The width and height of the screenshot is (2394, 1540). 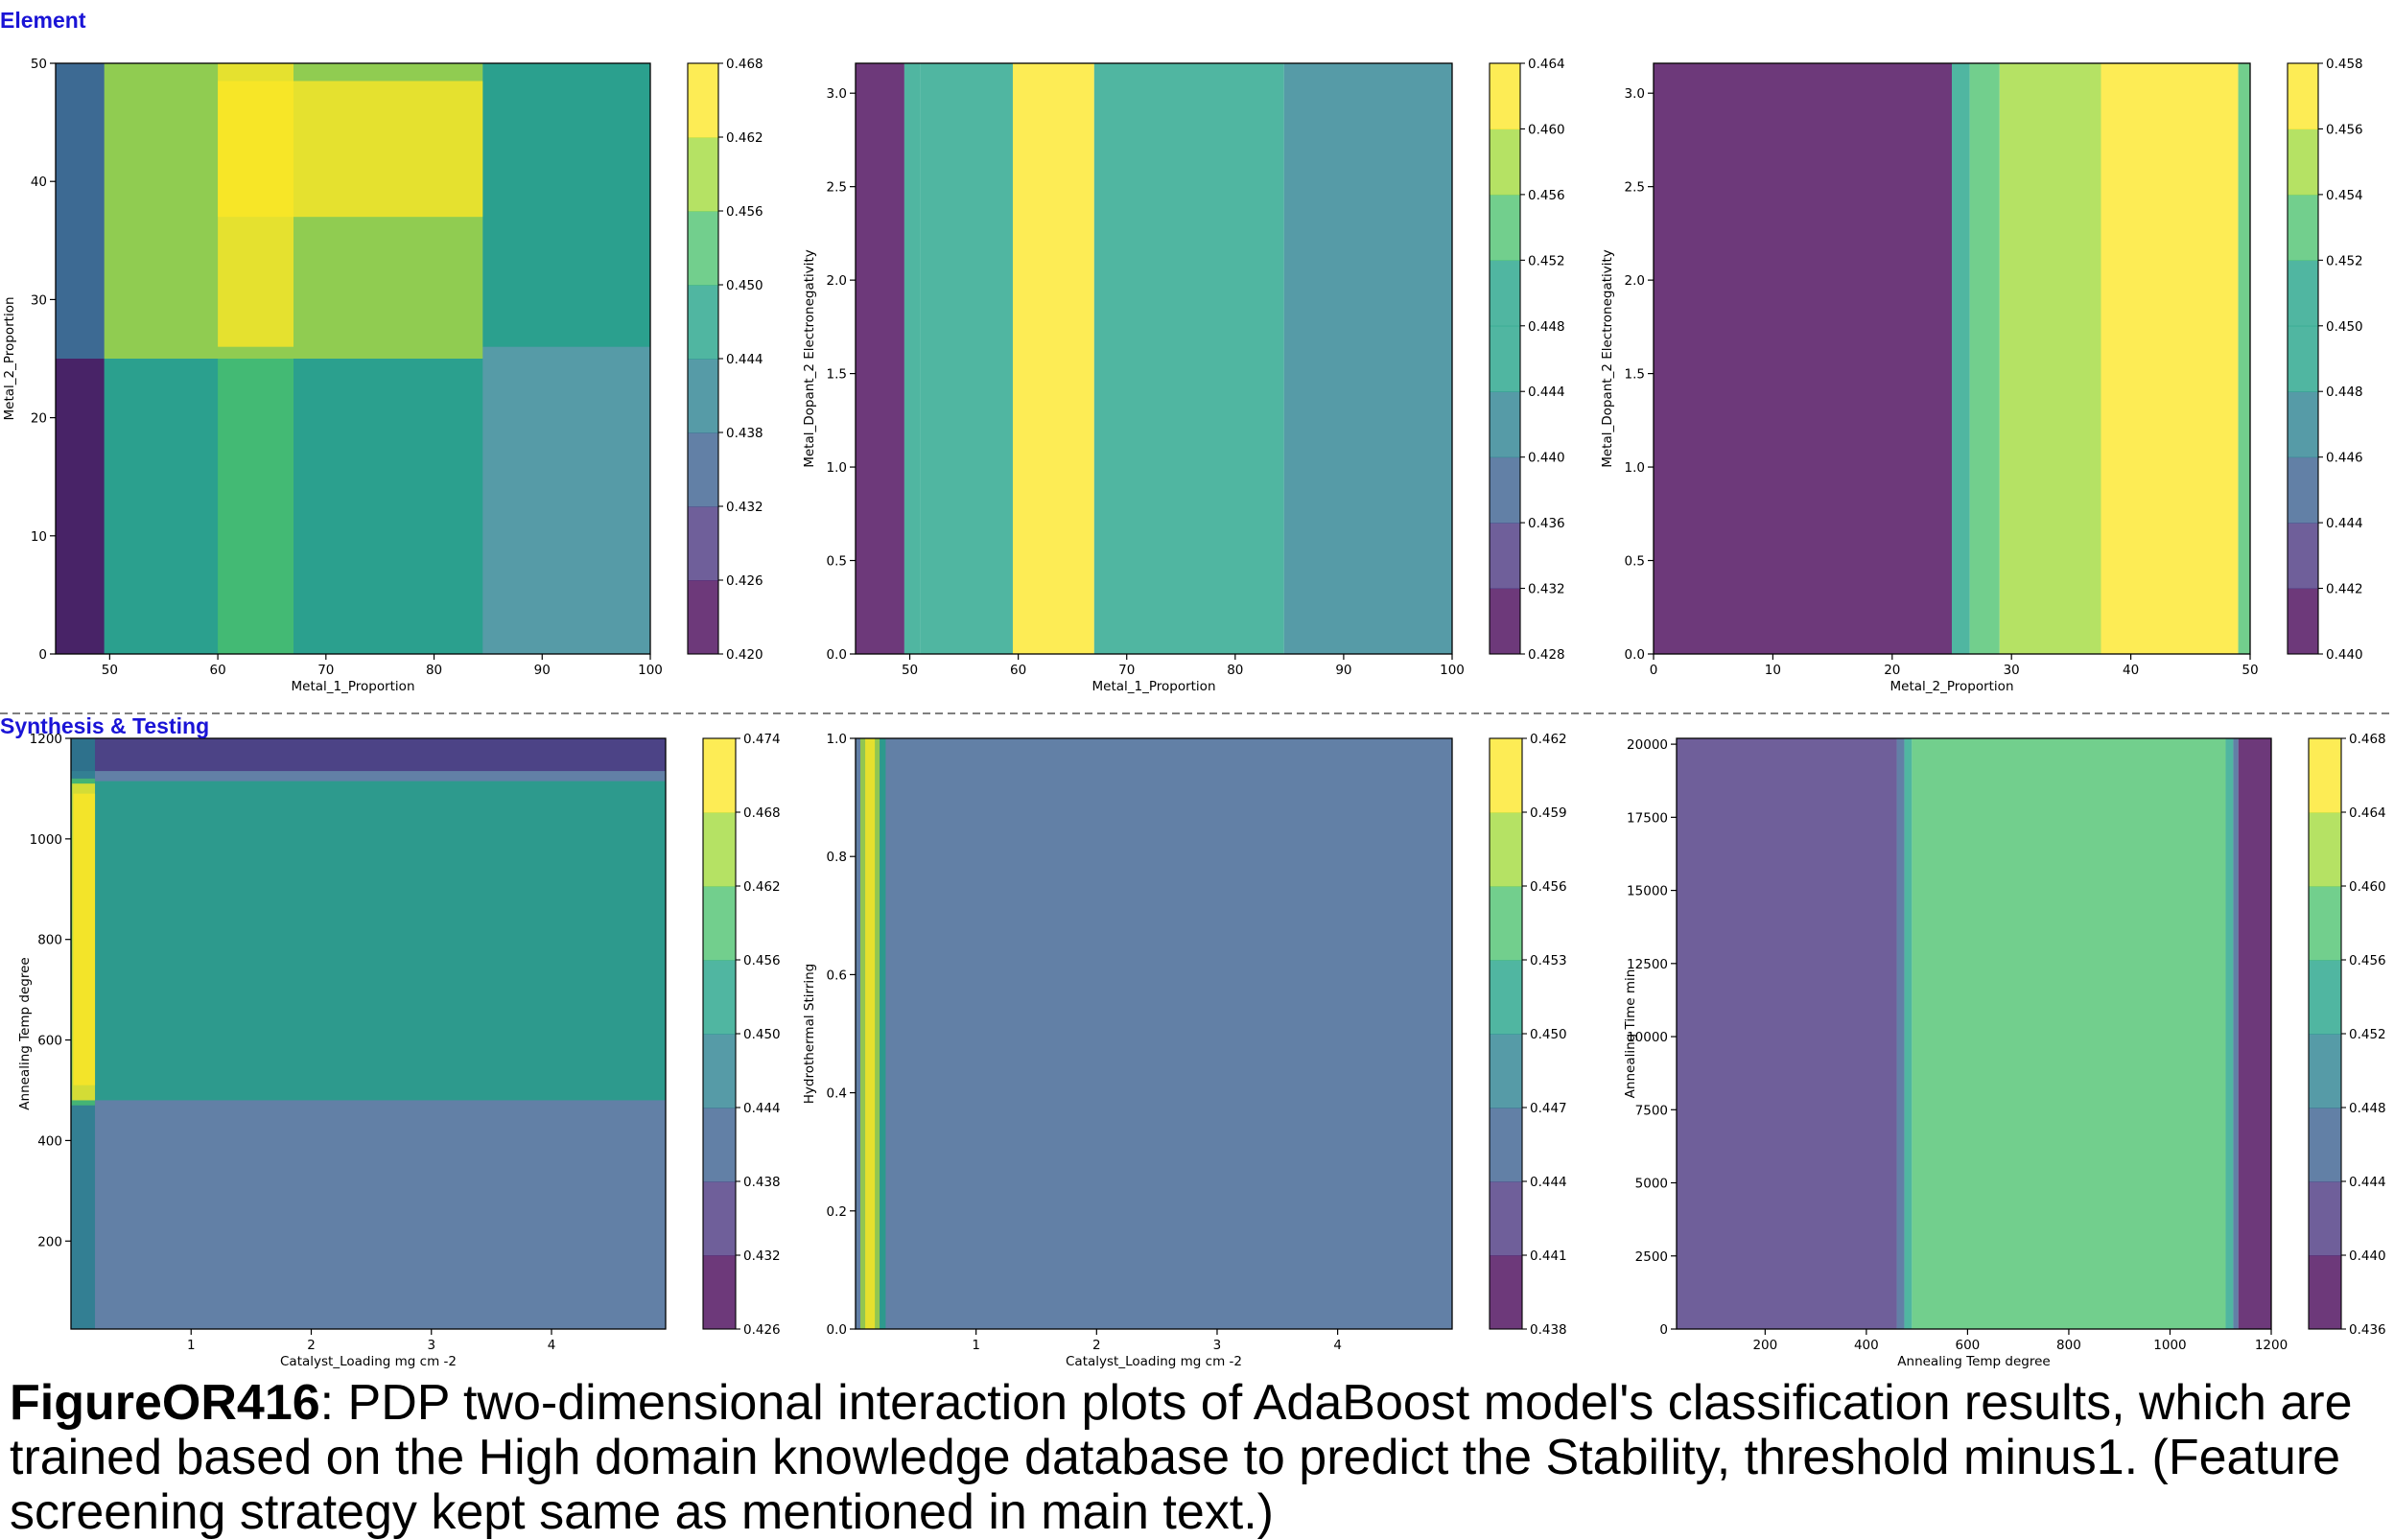 I want to click on caption-figure-id: FigureOR416, so click(x=165, y=1403).